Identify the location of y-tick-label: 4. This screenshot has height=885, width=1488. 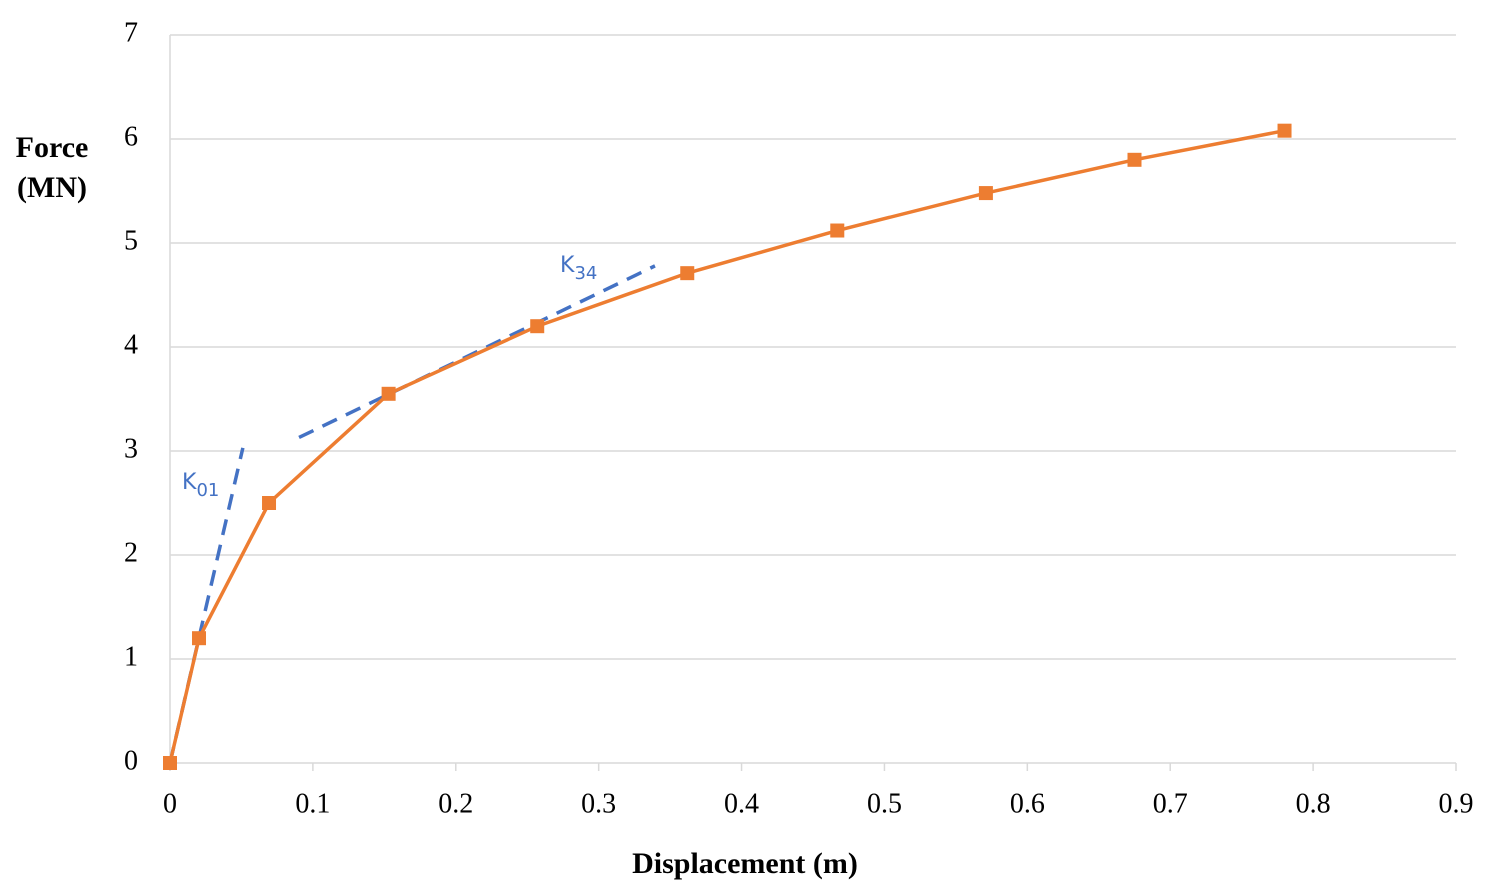
(131, 344).